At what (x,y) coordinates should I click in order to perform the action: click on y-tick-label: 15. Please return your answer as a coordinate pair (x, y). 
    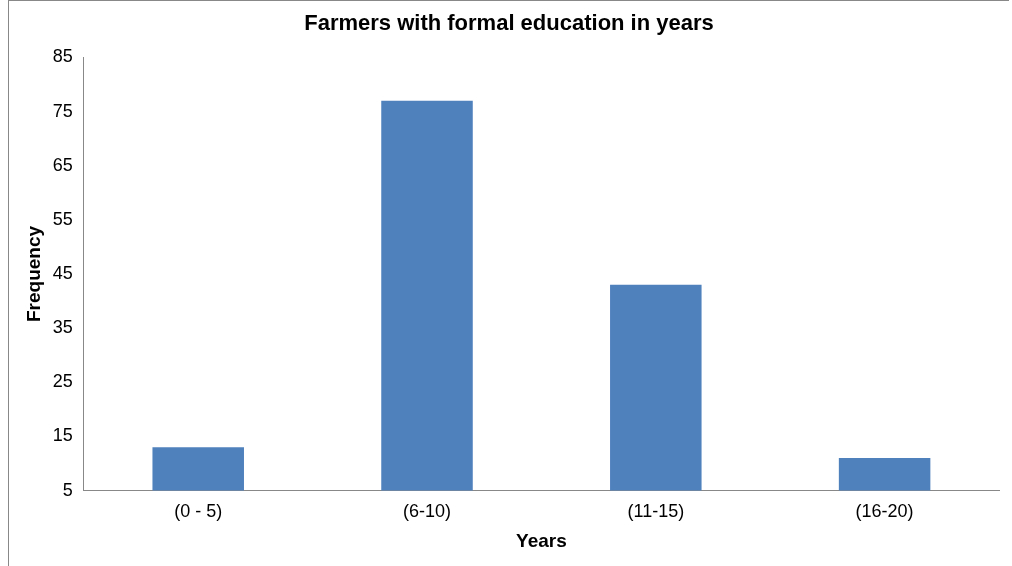
    Looking at the image, I should click on (62, 435).